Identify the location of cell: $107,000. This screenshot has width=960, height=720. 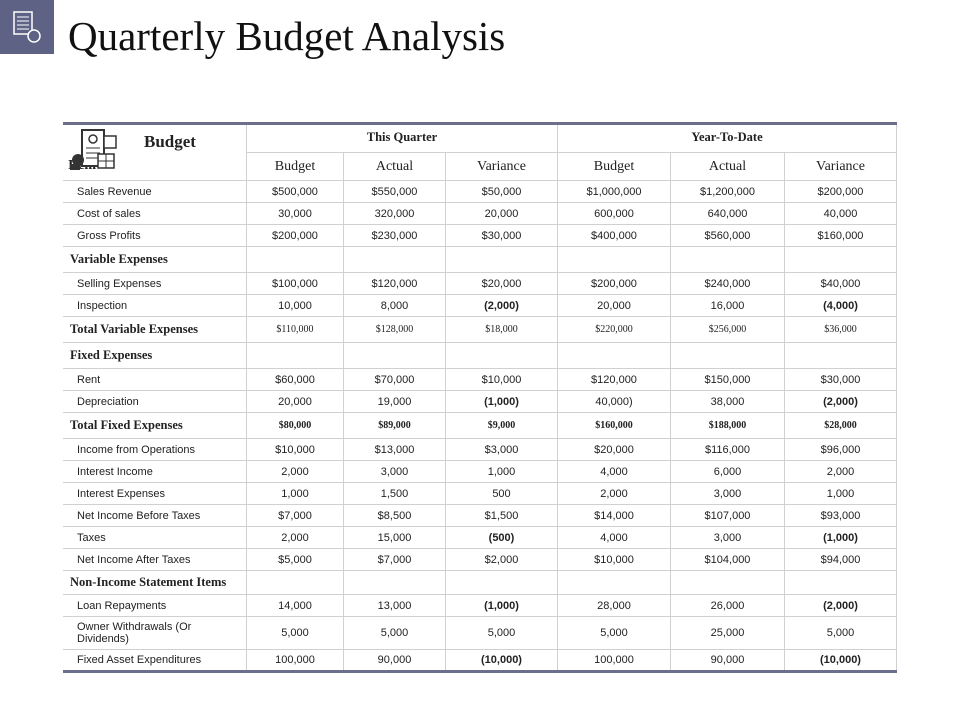
(728, 516).